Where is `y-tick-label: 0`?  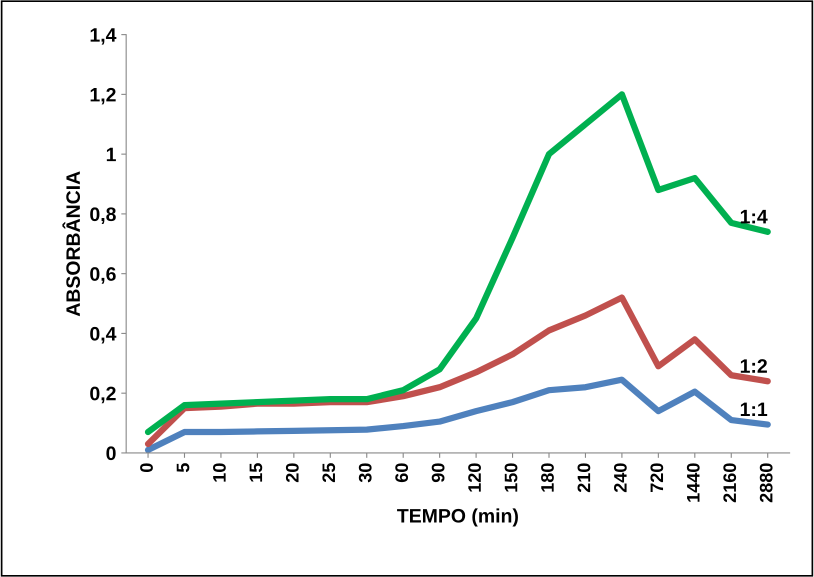
y-tick-label: 0 is located at coordinates (111, 453).